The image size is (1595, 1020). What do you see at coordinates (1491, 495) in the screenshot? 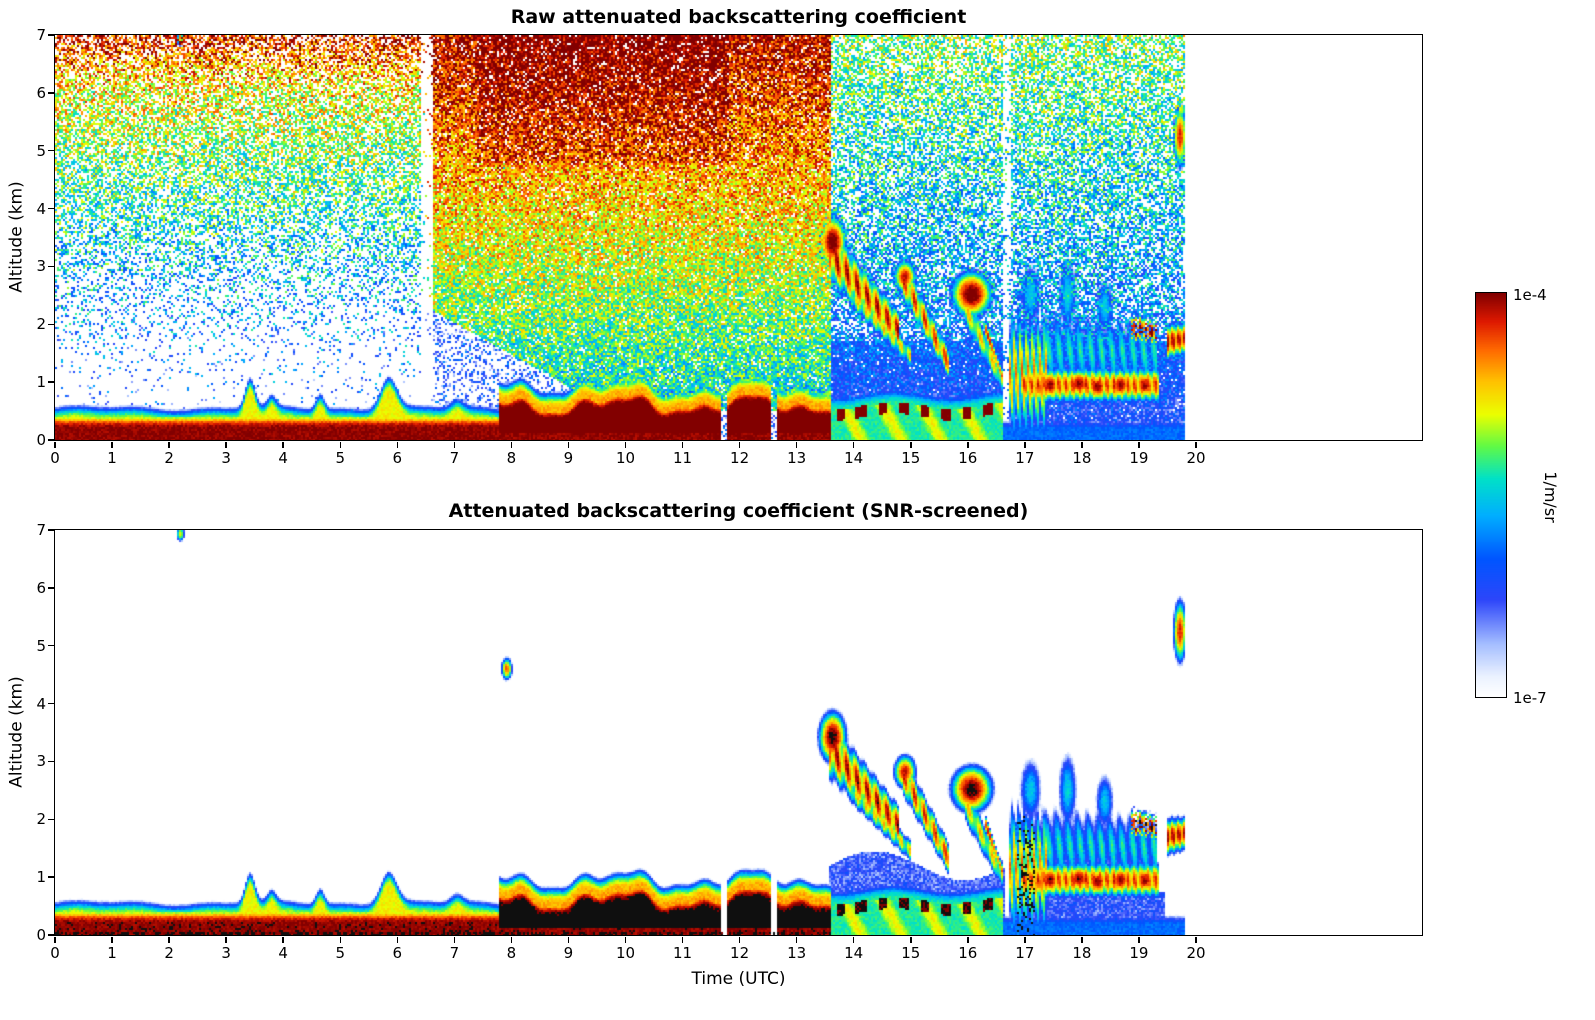
I see `colorbar` at bounding box center [1491, 495].